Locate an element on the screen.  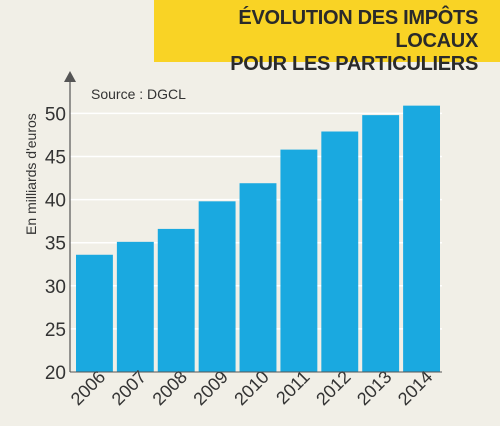
chart-title-line-1: ÉVOLUTION DES IMPÔTS LOCAUX is located at coordinates (358, 29).